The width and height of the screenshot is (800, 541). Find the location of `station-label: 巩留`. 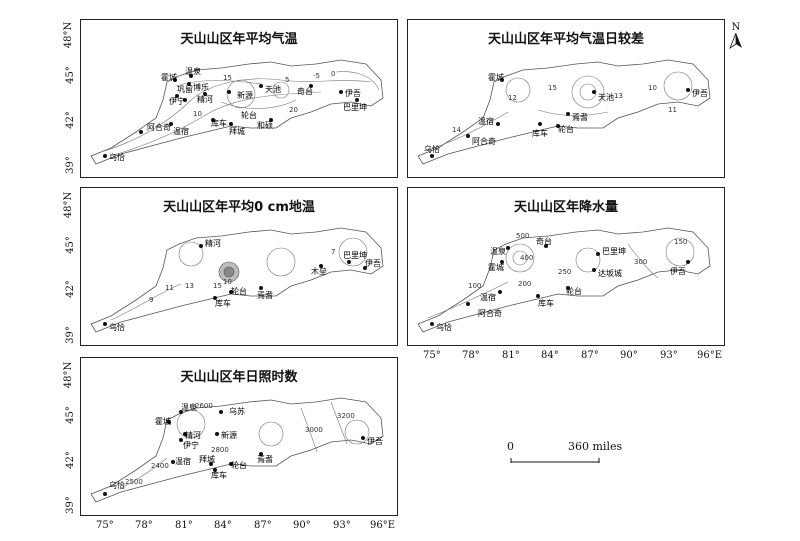

station-label: 巩留 is located at coordinates (185, 89).